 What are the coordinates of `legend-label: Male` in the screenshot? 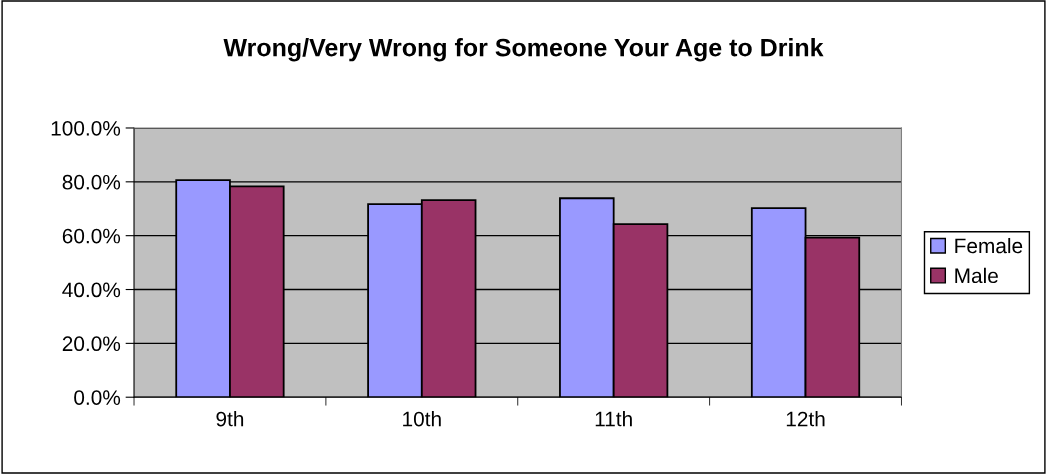 It's located at (976, 275).